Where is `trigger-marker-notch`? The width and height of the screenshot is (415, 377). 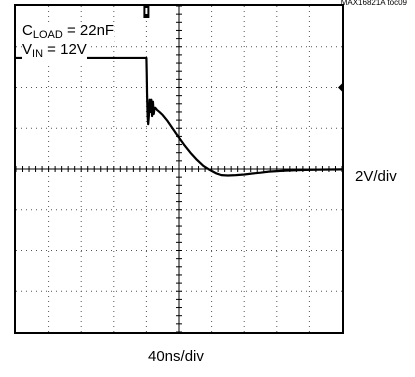
trigger-marker-notch is located at coordinates (146, 11).